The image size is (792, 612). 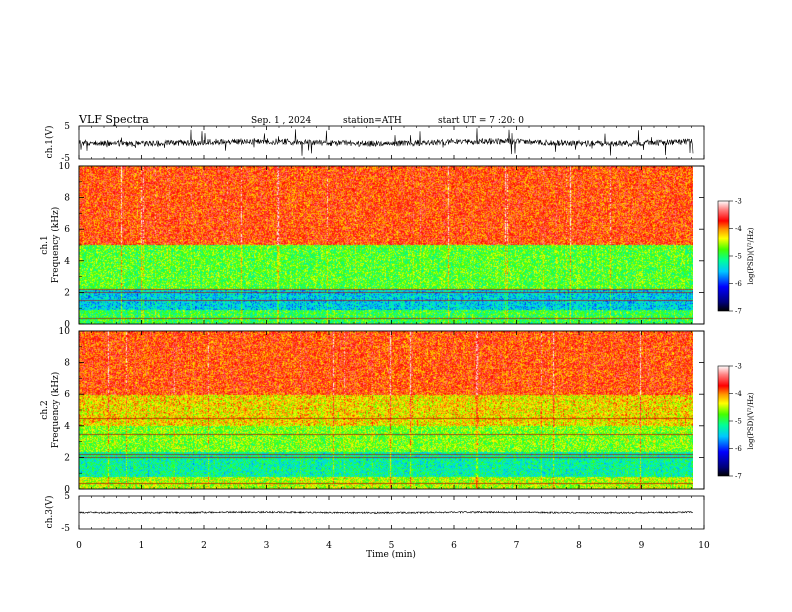 What do you see at coordinates (45, 409) in the screenshot?
I see `ch2-spec-ylabel-1: ch.2` at bounding box center [45, 409].